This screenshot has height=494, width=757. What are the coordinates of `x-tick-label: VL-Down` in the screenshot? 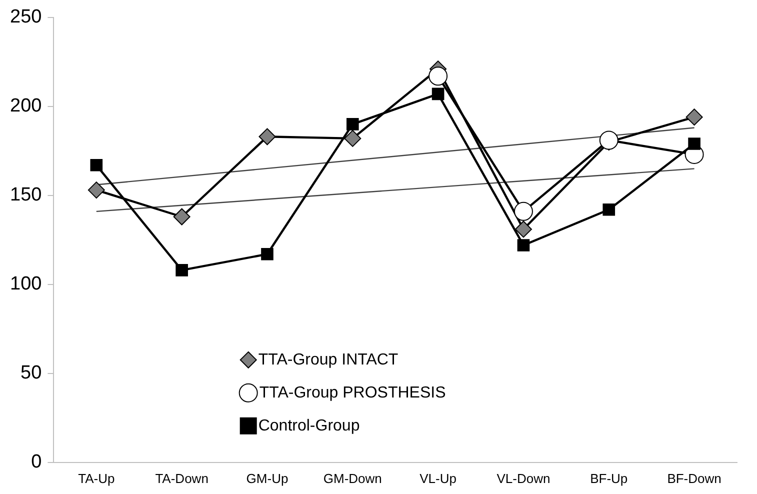 It's located at (523, 478).